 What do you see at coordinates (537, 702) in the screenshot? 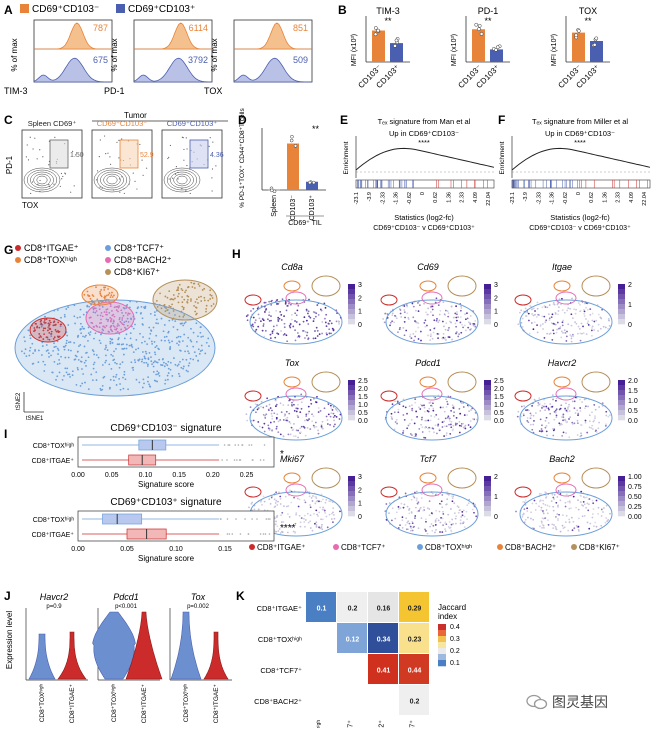
I see `wechat-icon` at bounding box center [537, 702].